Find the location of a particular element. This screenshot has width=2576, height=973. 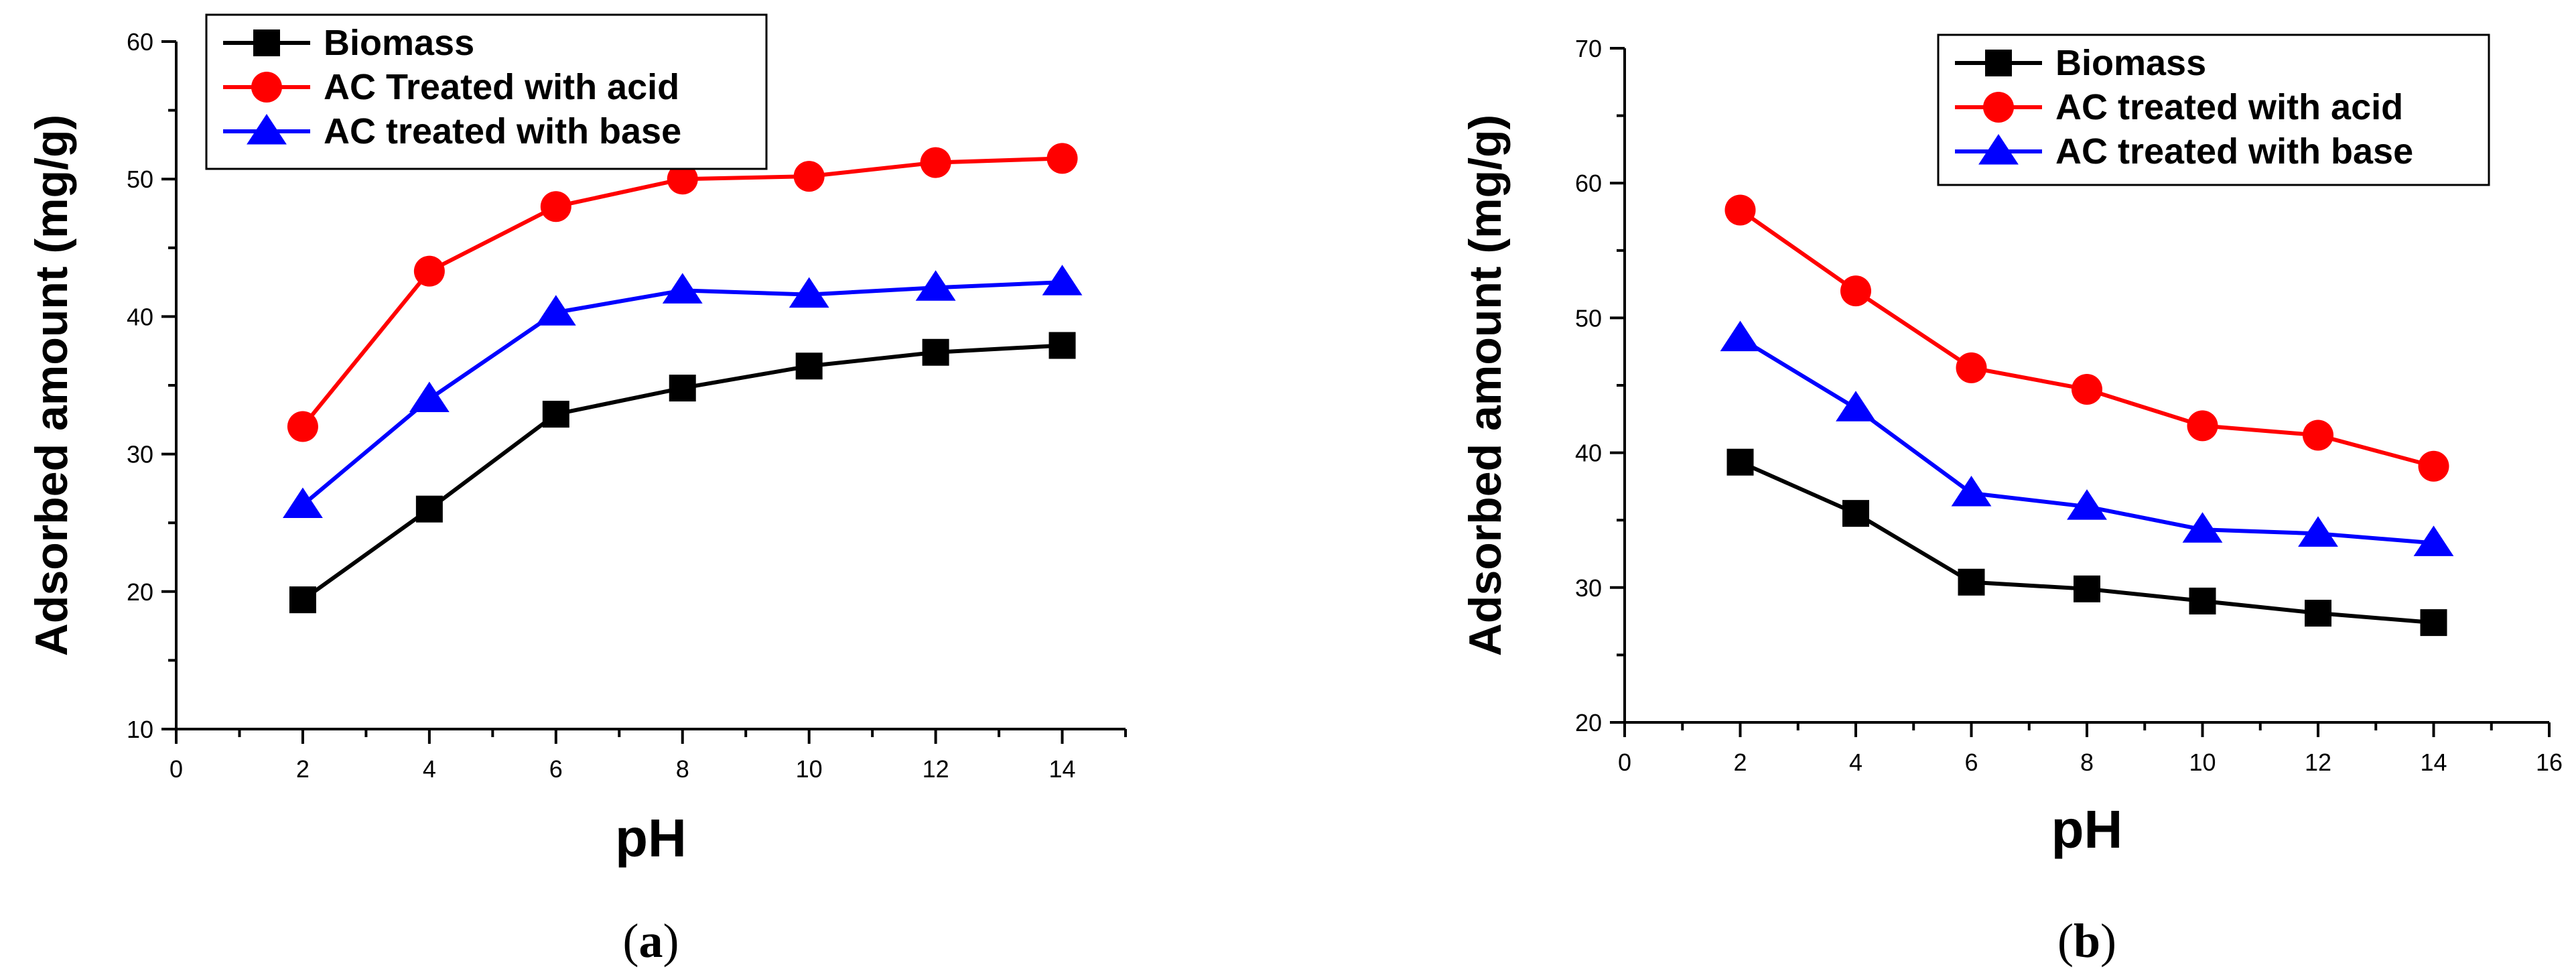

x-tick-label: 4 is located at coordinates (429, 769).